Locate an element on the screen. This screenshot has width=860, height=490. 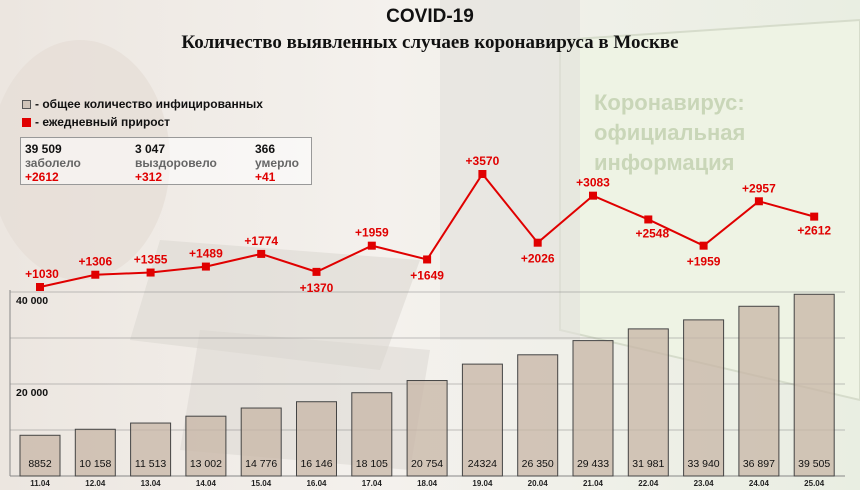
bar-value-label: 20 754 is located at coordinates (427, 464).